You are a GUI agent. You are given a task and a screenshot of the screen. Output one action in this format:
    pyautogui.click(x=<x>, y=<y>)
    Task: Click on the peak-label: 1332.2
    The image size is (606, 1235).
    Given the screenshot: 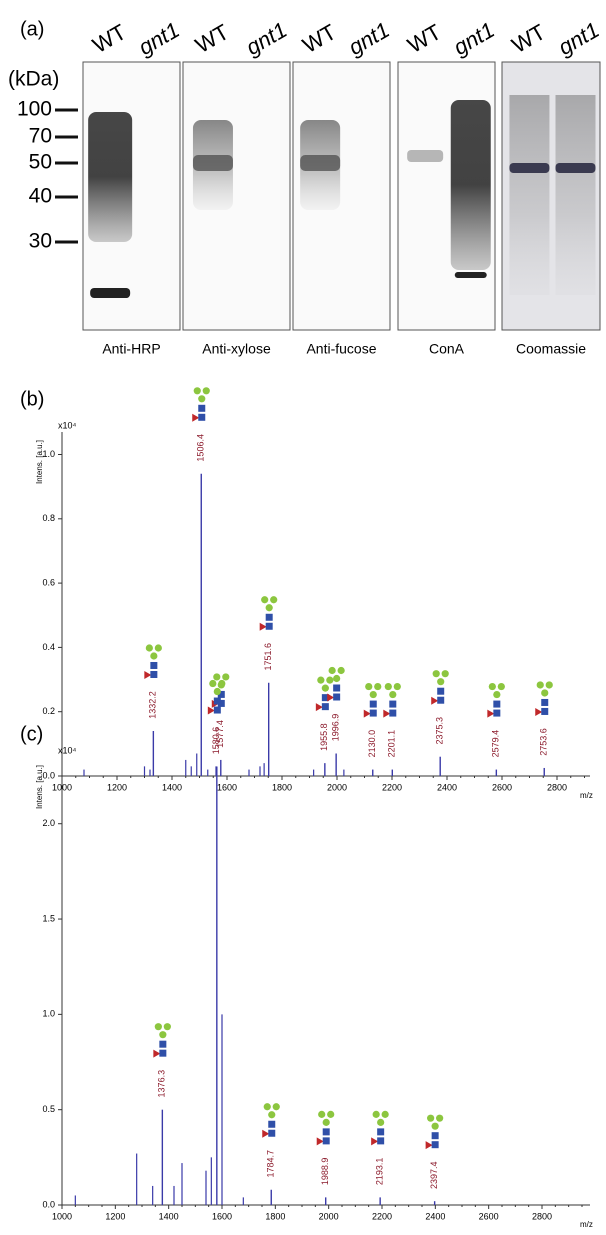 What is the action you would take?
    pyautogui.click(x=153, y=705)
    